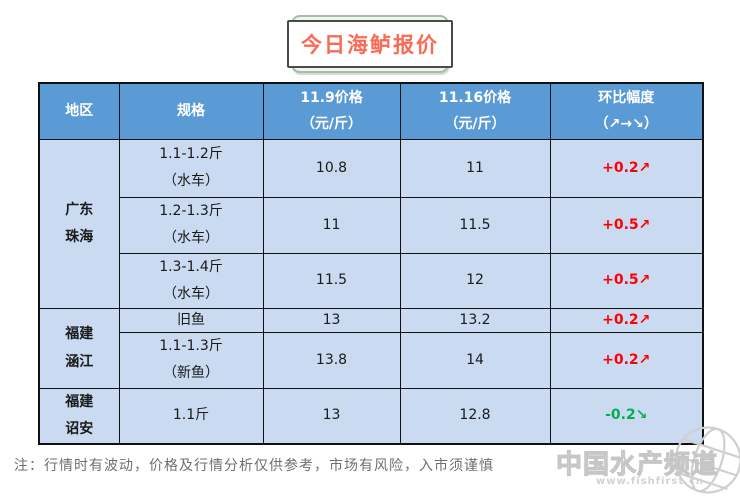 The width and height of the screenshot is (740, 498). Describe the element at coordinates (191, 415) in the screenshot. I see `spec-cell: 1.1斤` at that location.